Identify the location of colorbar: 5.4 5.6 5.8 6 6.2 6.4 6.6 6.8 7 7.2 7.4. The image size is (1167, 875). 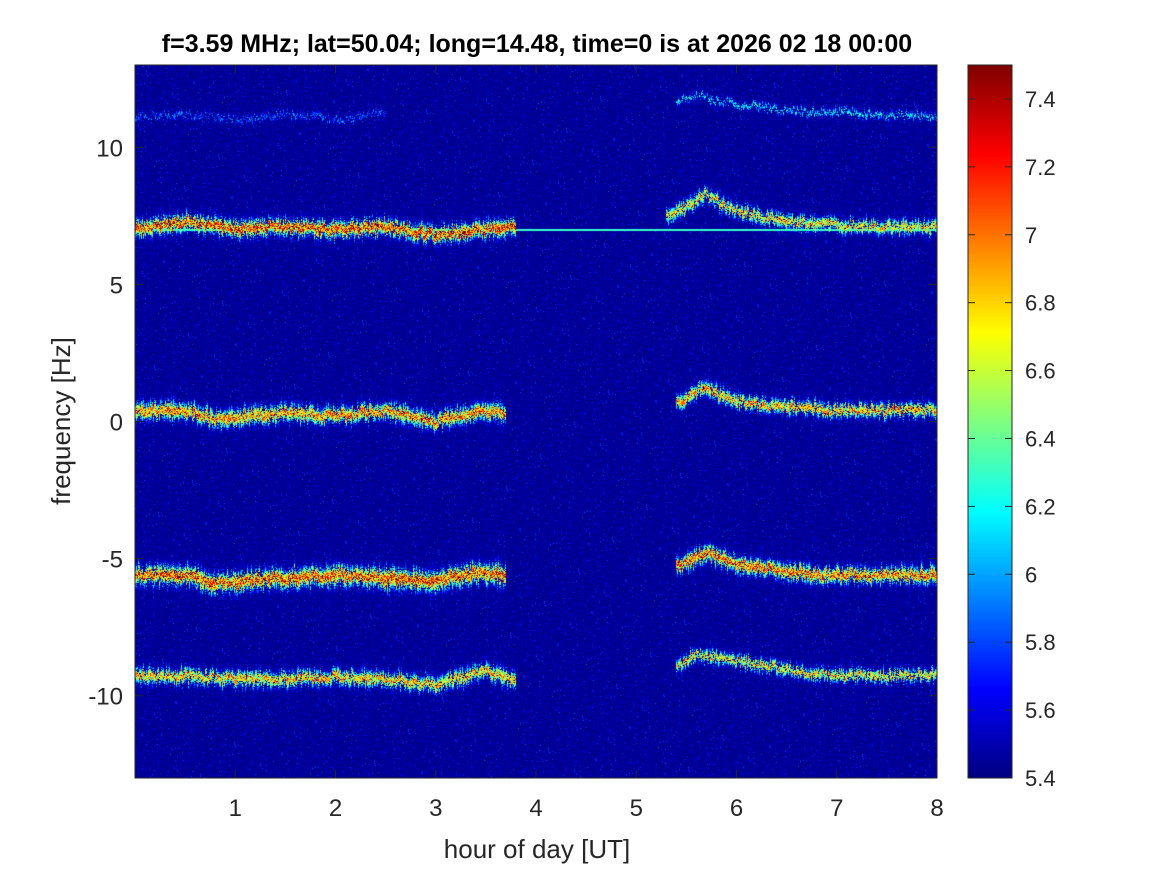
(1011, 427).